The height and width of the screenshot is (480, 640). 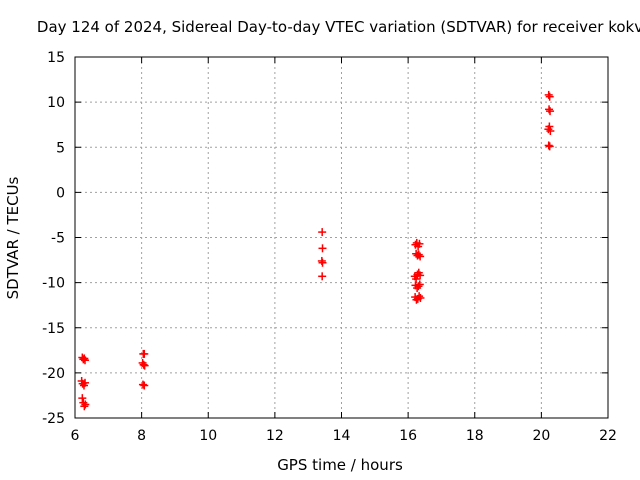 I want to click on y-tick-label: -25, so click(x=53, y=419).